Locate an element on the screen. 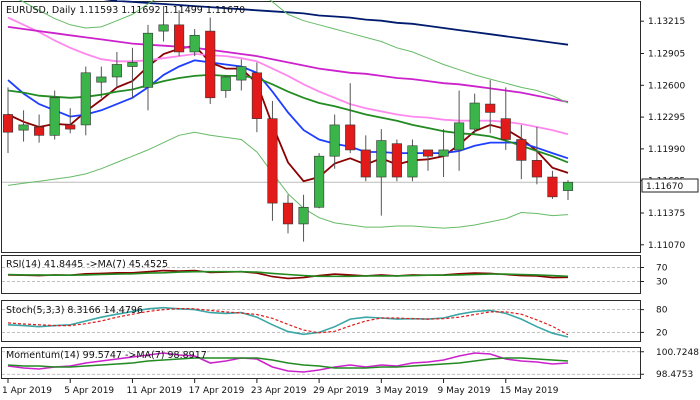 The height and width of the screenshot is (400, 700). x-tick-label-4: 23 Apr 2019 is located at coordinates (279, 391).